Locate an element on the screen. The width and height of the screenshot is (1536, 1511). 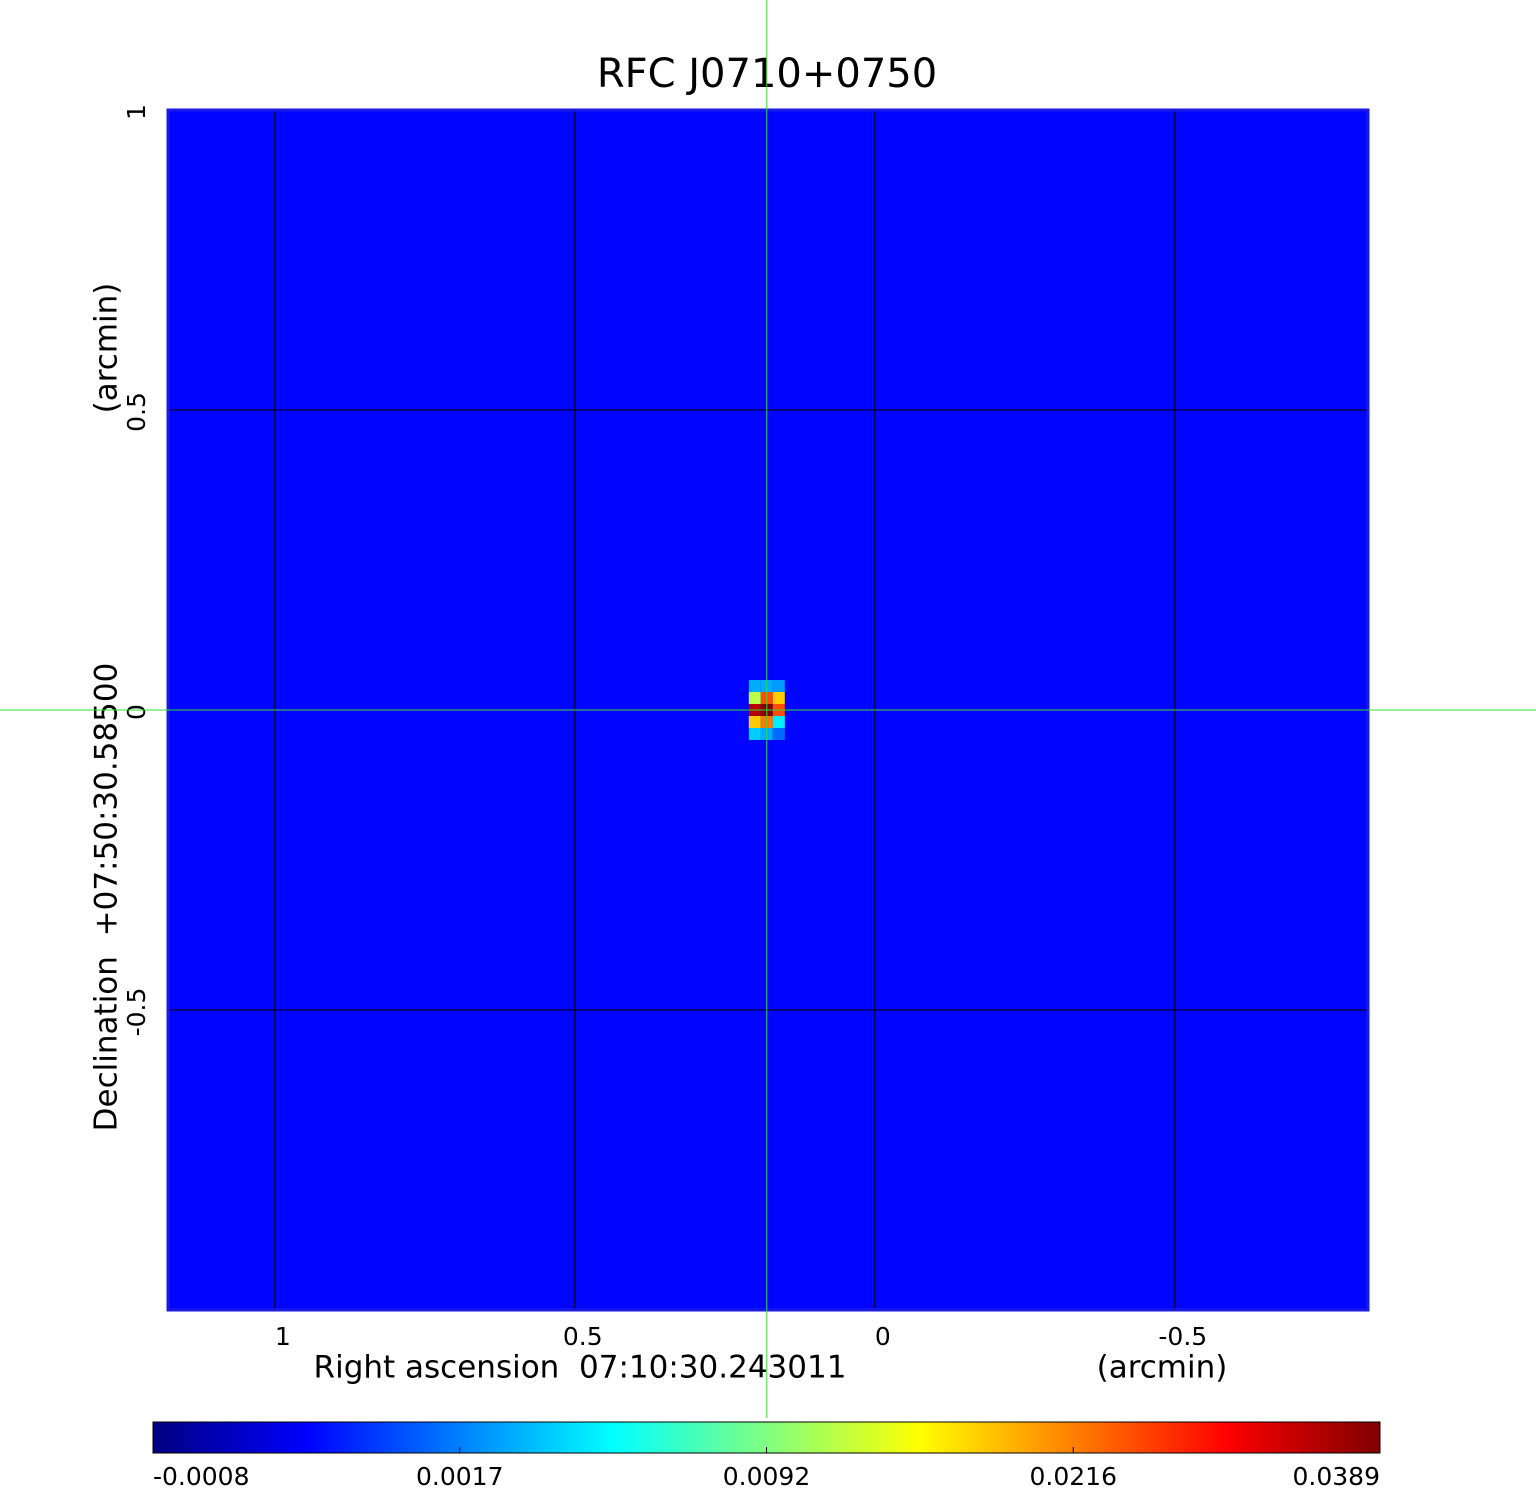
x-tick-label: -0.5 is located at coordinates (1182, 1336).